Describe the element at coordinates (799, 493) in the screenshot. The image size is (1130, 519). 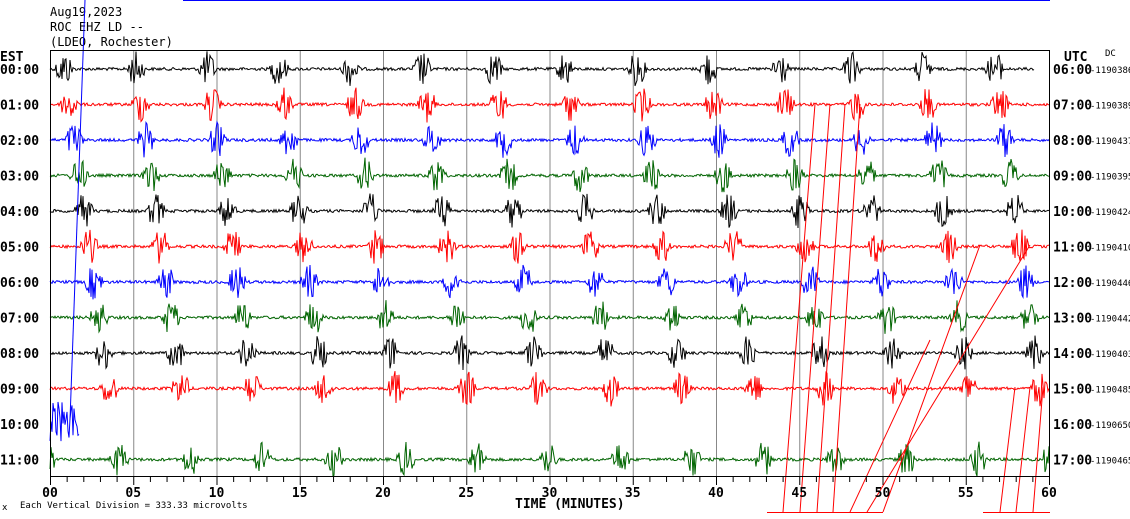
I see `x-tick-label: 45` at that location.